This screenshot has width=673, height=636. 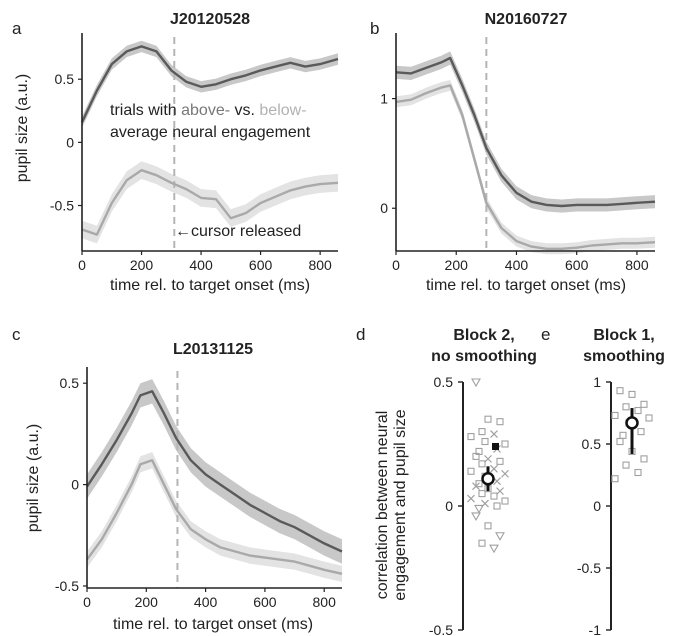 I want to click on panel-a-x-tick-label: 800, so click(x=320, y=265).